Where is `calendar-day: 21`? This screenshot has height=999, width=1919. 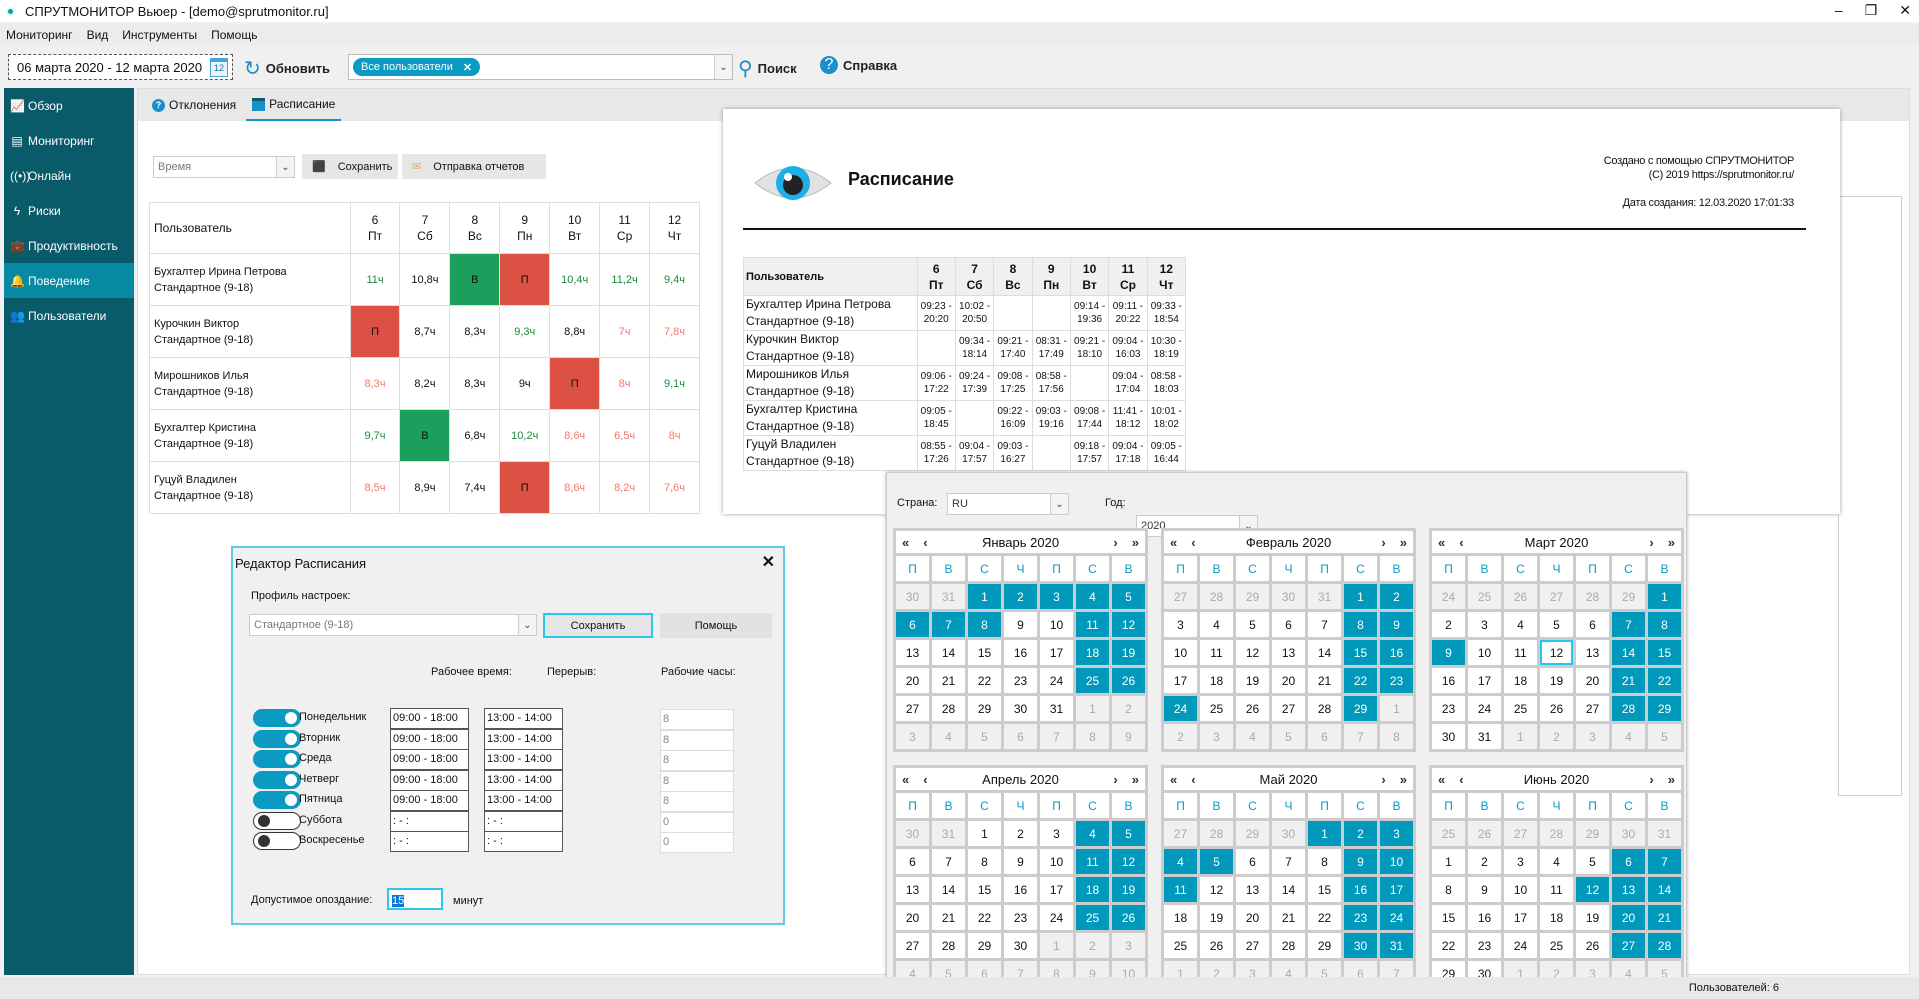
calendar-day: 21 is located at coordinates (1324, 680).